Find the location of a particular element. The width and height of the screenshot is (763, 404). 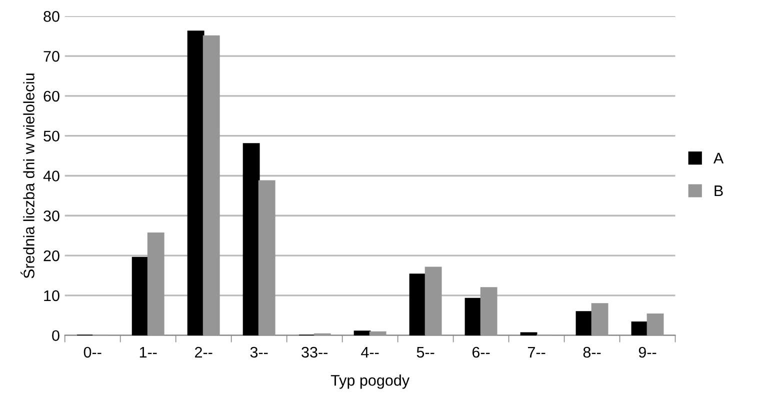

x-axis-title: Typ pogody is located at coordinates (370, 381).